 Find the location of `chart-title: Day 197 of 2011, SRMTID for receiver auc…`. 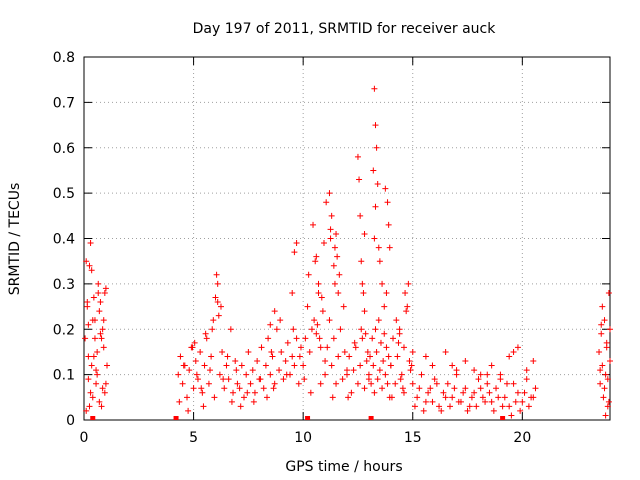

chart-title: Day 197 of 2011, SRMTID for receiver auc… is located at coordinates (345, 29).